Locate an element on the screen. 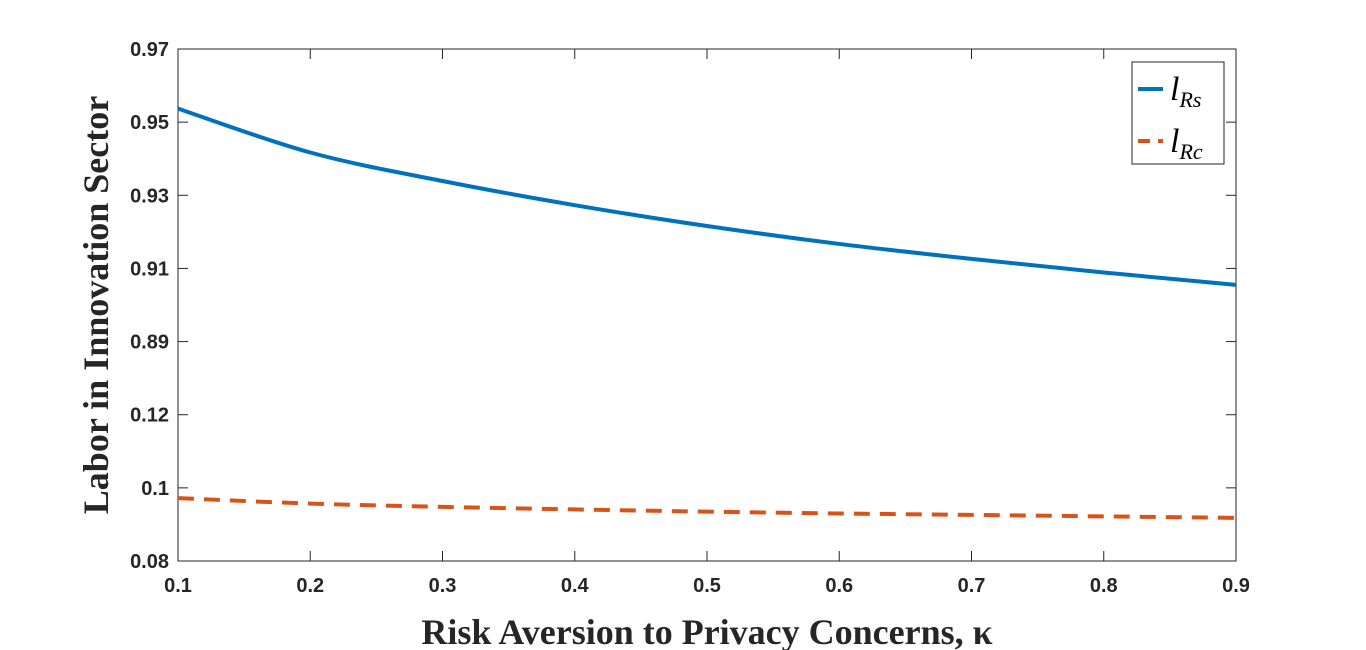 The width and height of the screenshot is (1366, 650). x-tick-label: 0.6 is located at coordinates (839, 586).